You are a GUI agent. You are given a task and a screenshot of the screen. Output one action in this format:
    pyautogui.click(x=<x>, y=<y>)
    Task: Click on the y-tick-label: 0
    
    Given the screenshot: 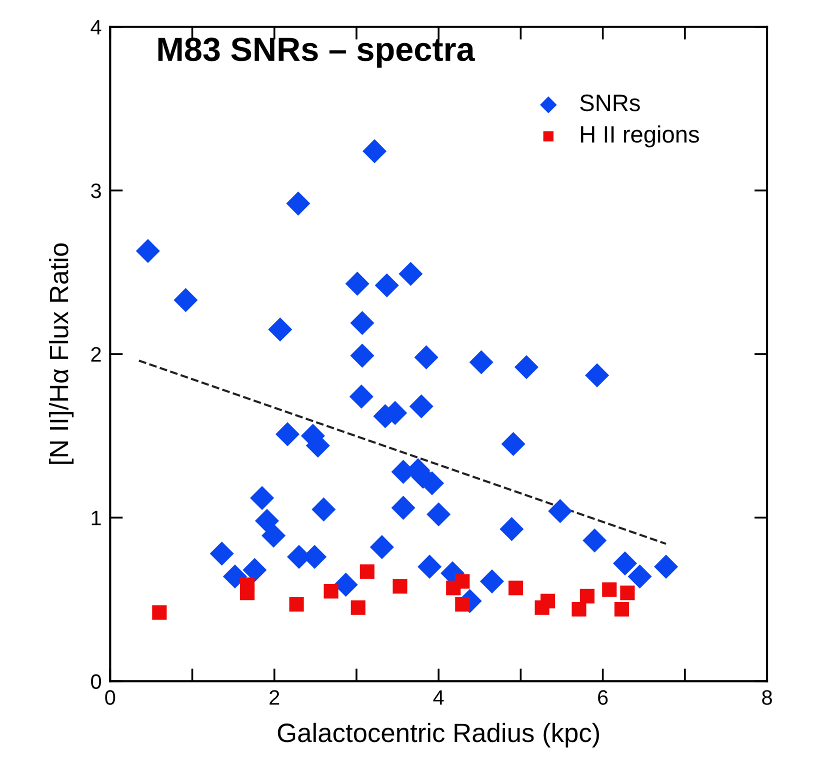 What is the action you would take?
    pyautogui.click(x=96, y=681)
    